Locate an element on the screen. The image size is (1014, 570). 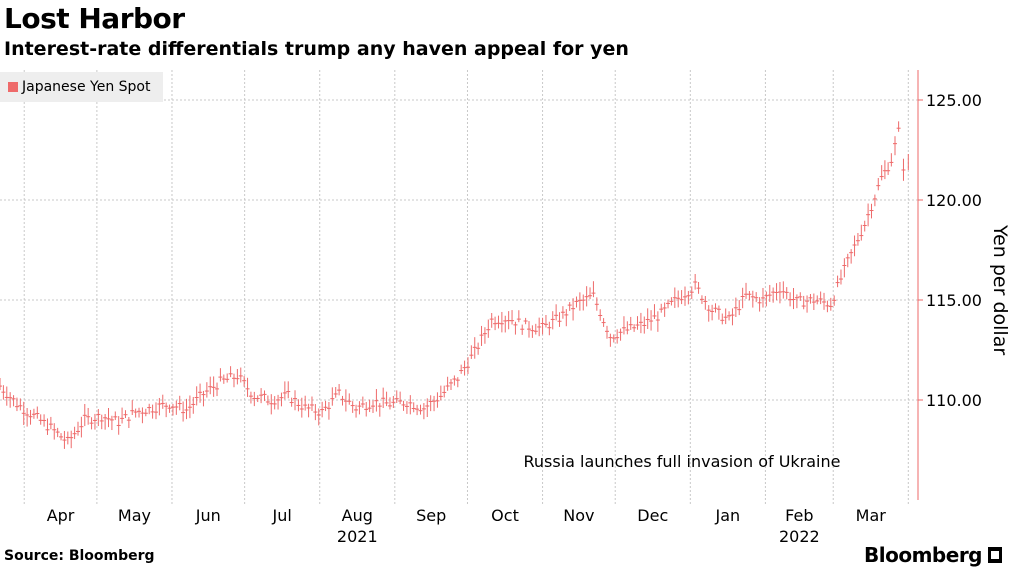
x-tick-label: Dec is located at coordinates (652, 515).